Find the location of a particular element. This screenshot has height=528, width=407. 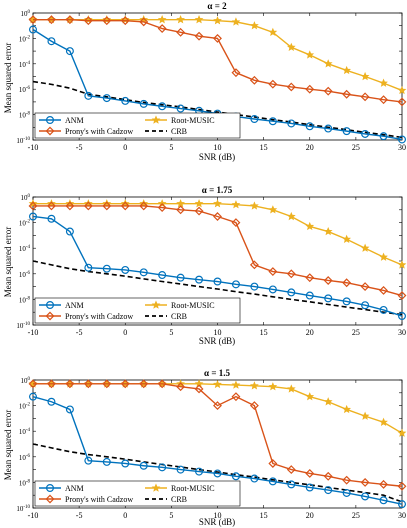

chart-title: α = 1.5 is located at coordinates (217, 373).